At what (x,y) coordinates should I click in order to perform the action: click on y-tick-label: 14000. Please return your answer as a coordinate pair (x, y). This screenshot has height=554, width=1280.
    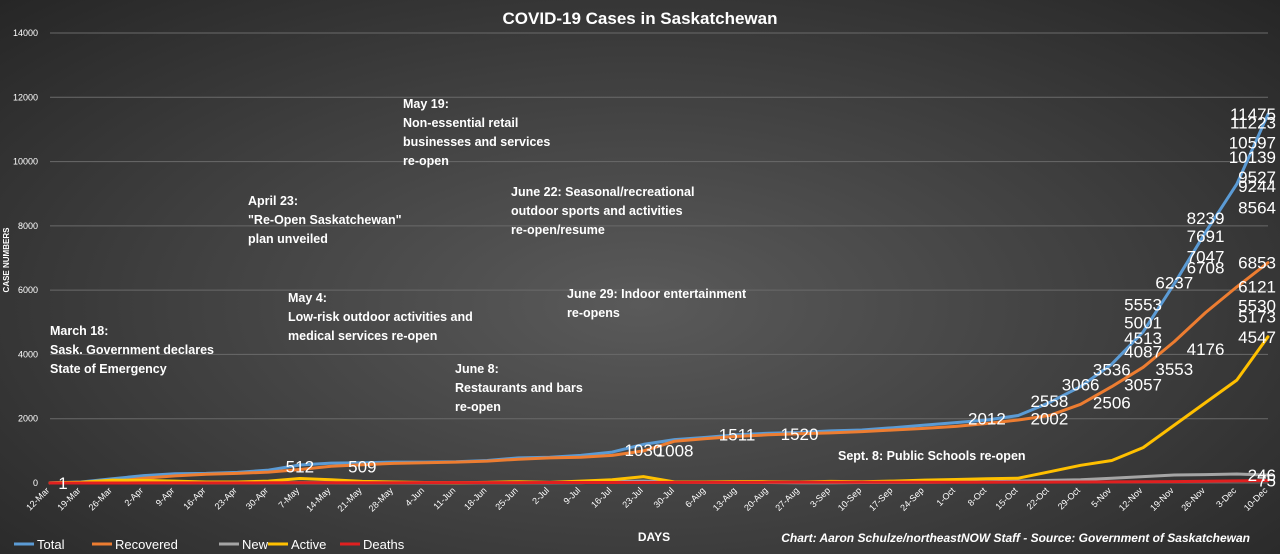
    Looking at the image, I should click on (25, 33).